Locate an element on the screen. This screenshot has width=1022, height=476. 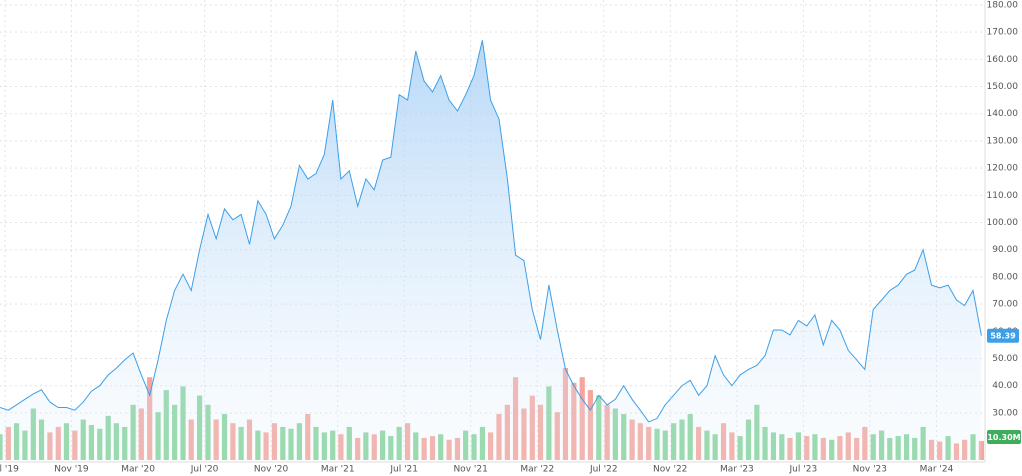
x-tick-label: Nov '20 is located at coordinates (271, 470).